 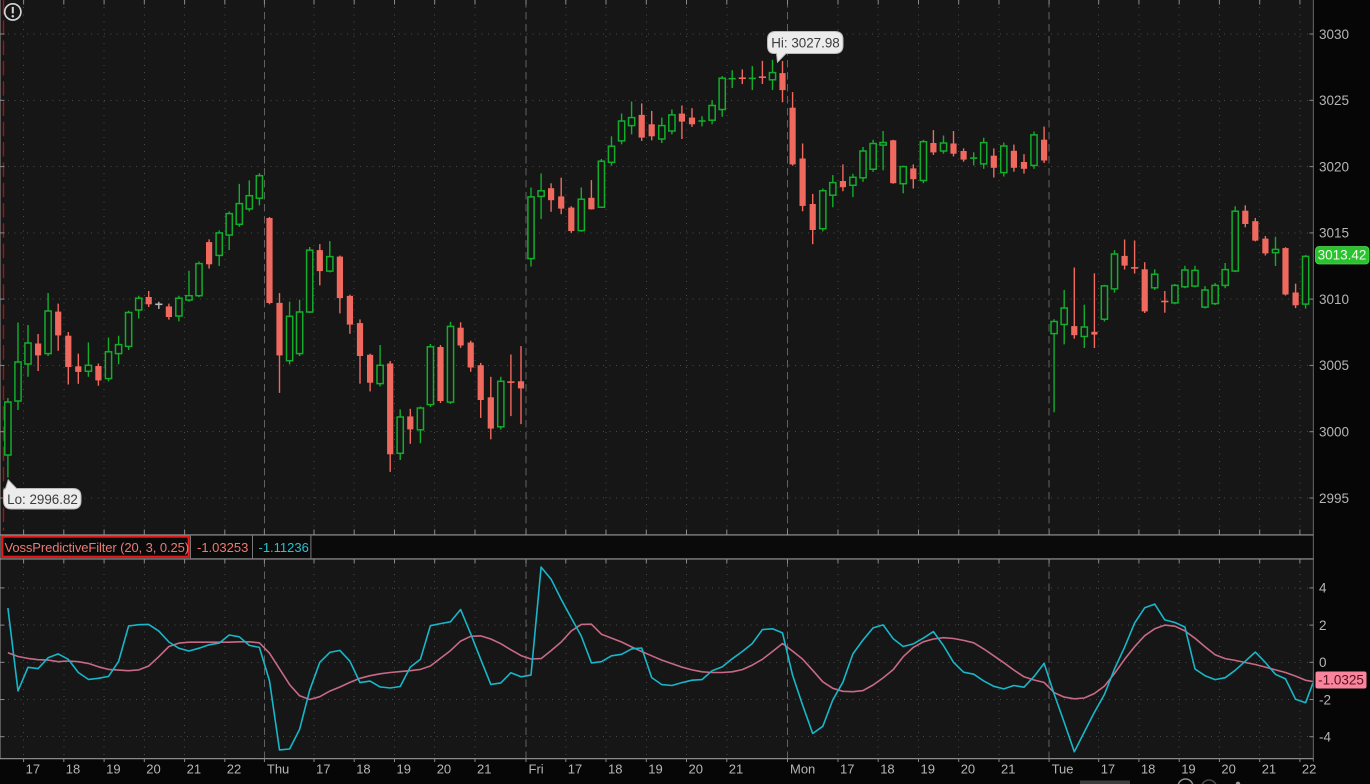 I want to click on svg-text: 3025, so click(x=1334, y=100).